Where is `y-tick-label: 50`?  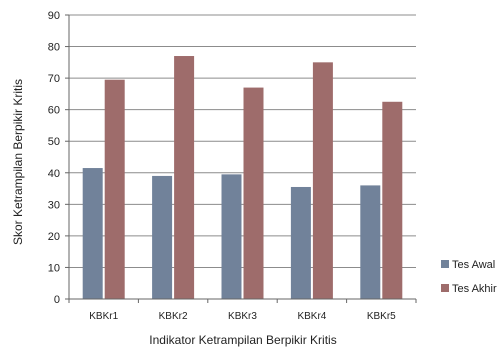
y-tick-label: 50 is located at coordinates (54, 142).